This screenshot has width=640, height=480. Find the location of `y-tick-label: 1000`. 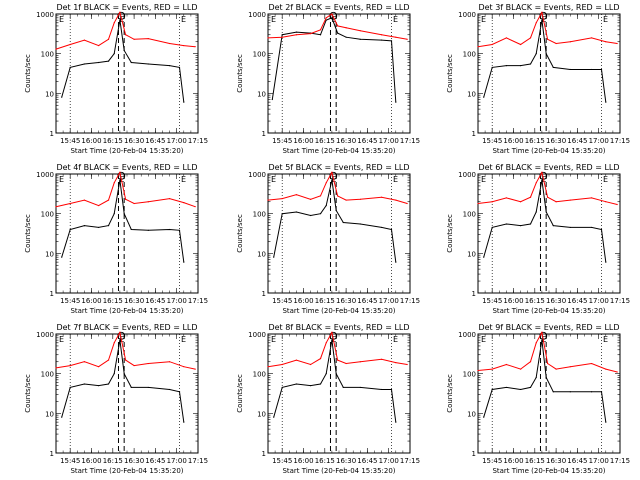

y-tick-label: 1000 is located at coordinates (45, 175).